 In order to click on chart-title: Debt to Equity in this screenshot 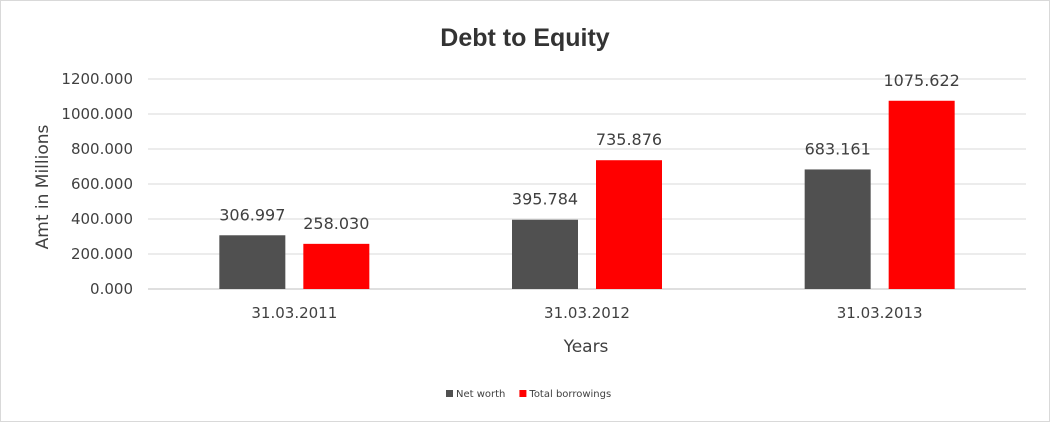, I will do `click(525, 38)`.